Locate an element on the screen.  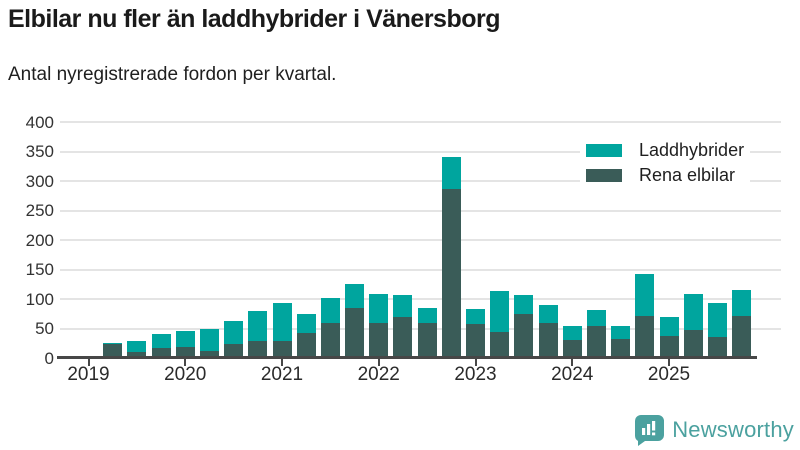
bar-2023-Q4-laddhybrider is located at coordinates (548, 314).